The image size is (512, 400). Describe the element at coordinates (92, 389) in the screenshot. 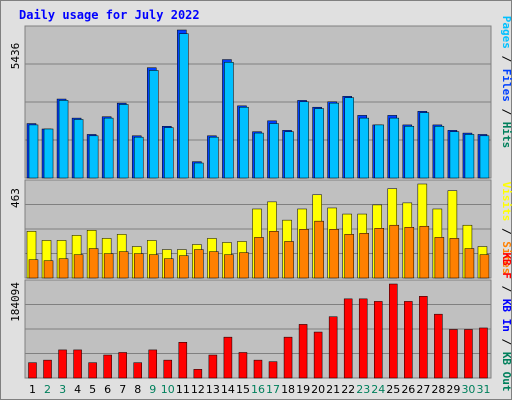

I see `x-tick-label-day-5: 5` at that location.